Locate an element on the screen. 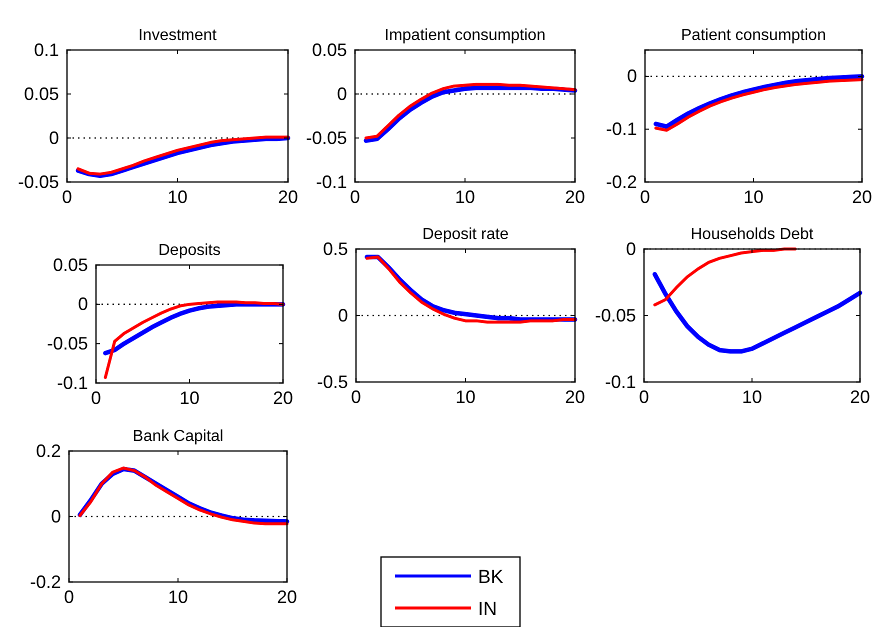  legend-label: IN is located at coordinates (487, 609).